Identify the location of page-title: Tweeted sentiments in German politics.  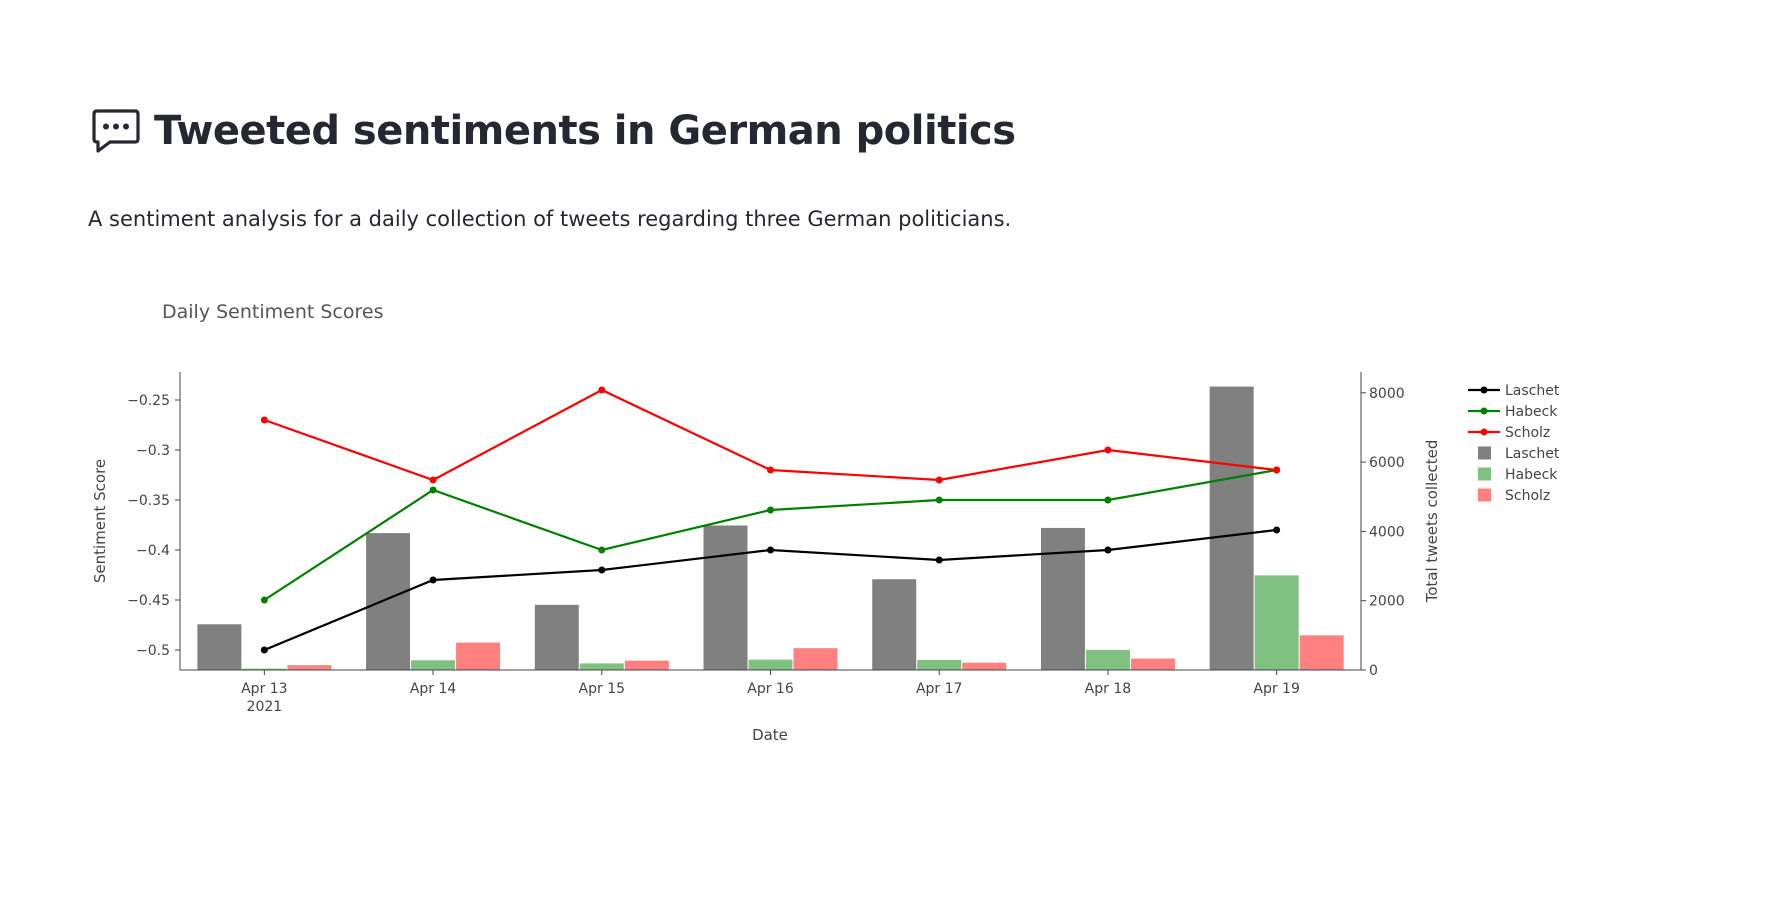
(585, 131).